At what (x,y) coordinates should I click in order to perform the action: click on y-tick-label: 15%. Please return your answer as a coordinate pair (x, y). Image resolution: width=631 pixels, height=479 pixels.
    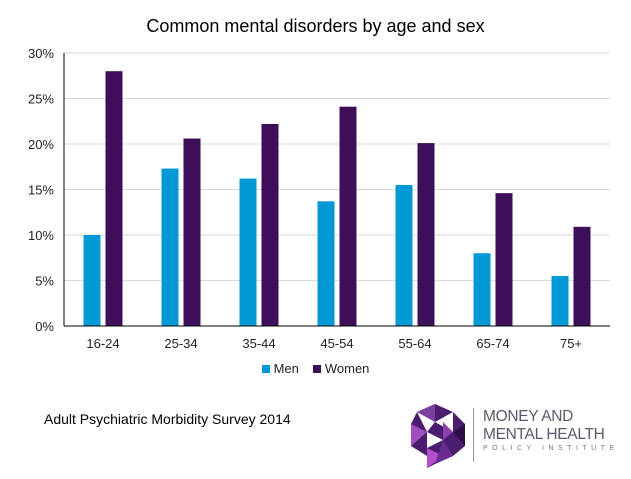
    Looking at the image, I should click on (41, 190).